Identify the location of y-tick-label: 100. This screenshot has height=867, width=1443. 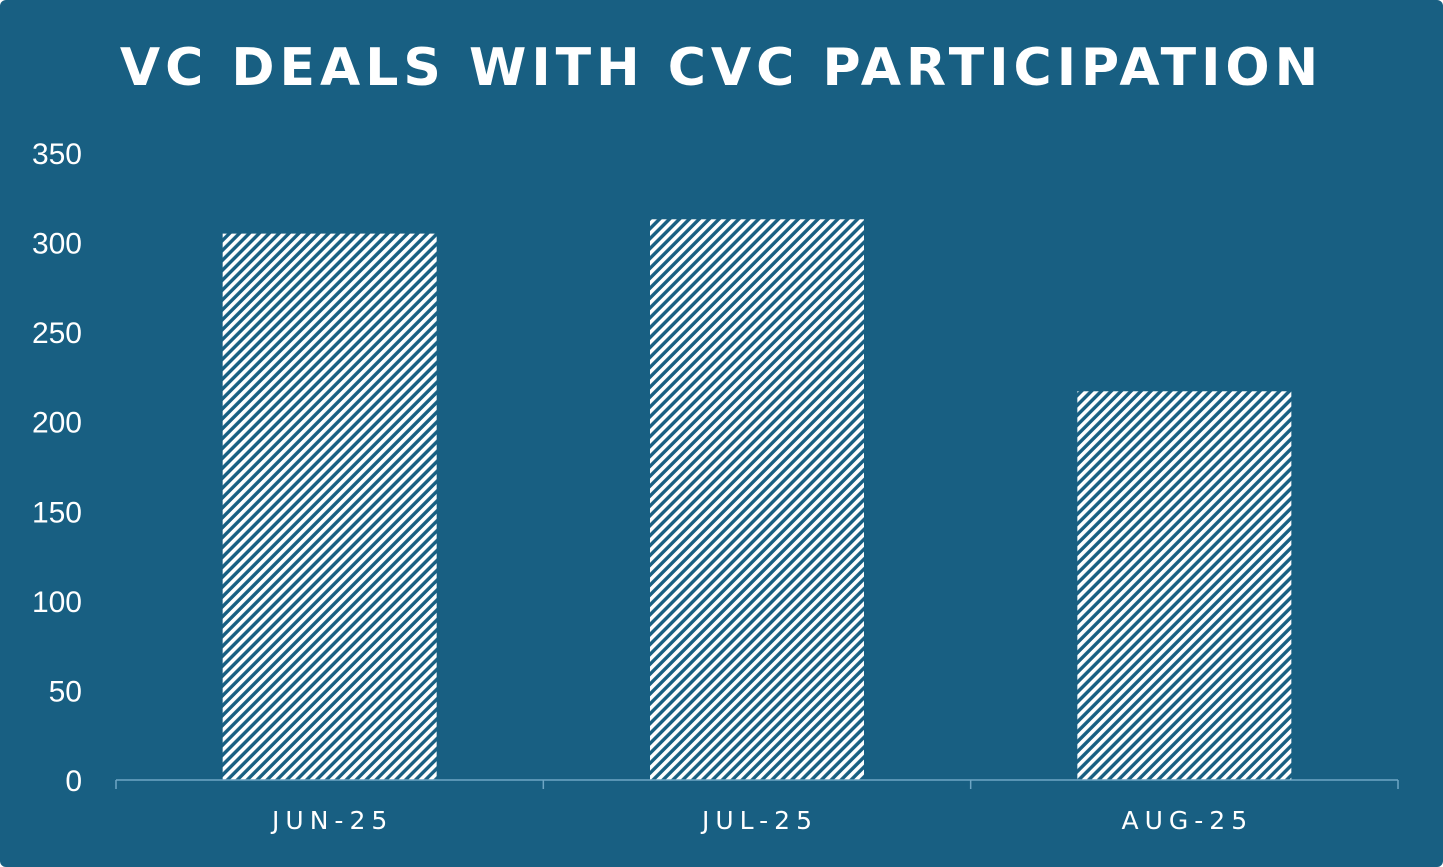
(57, 602).